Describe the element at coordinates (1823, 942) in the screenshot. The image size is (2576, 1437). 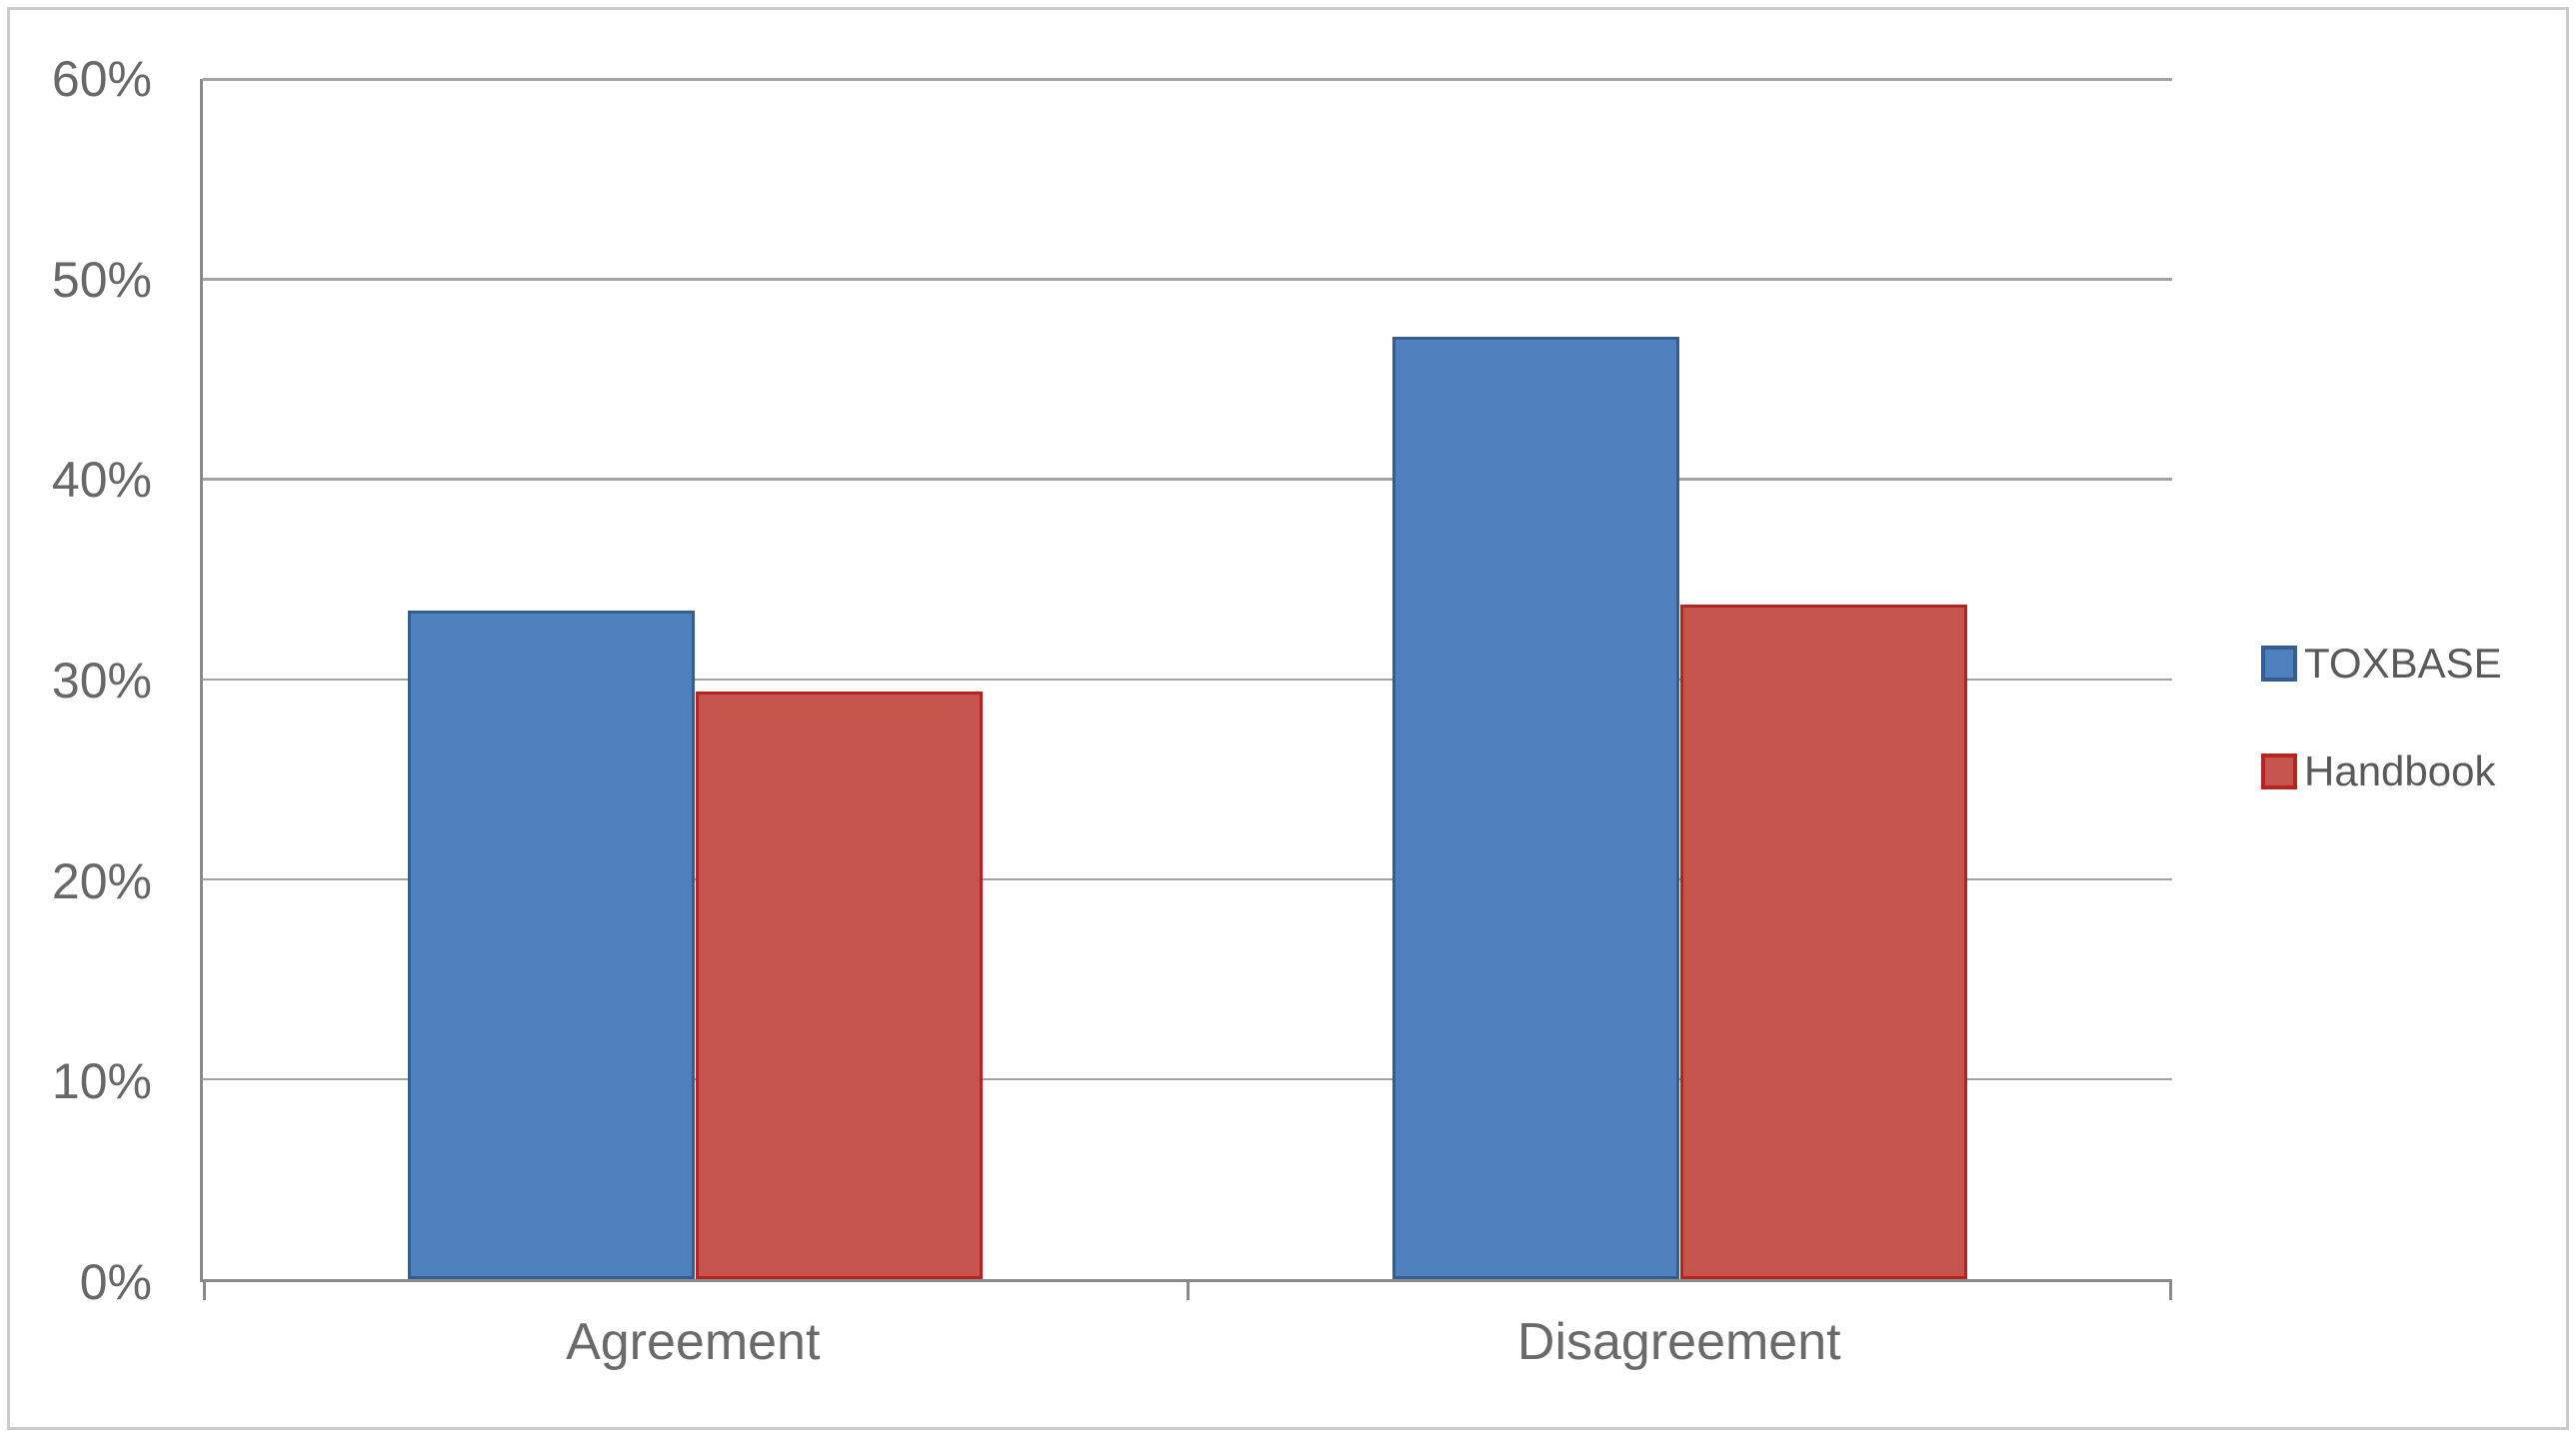
I see `bar-handbook-disagreement` at that location.